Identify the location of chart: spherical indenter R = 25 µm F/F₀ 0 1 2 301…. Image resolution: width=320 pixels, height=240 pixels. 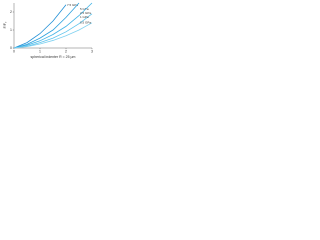
(48, 30).